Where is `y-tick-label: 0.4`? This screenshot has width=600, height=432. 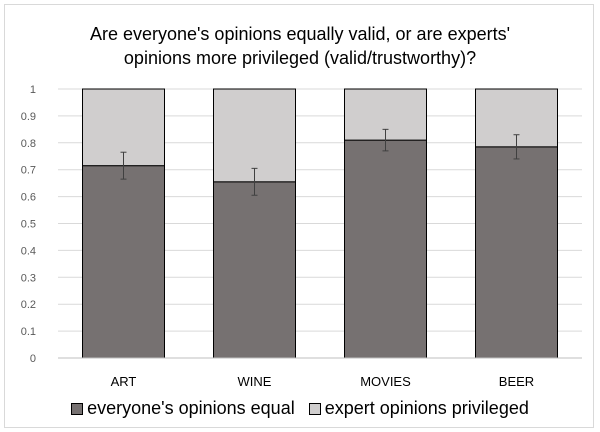 y-tick-label: 0.4 is located at coordinates (28, 251).